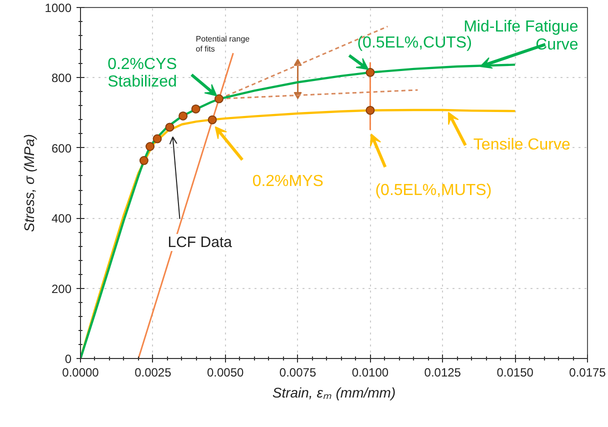  What do you see at coordinates (61, 289) in the screenshot?
I see `y-tick-label: 200` at bounding box center [61, 289].